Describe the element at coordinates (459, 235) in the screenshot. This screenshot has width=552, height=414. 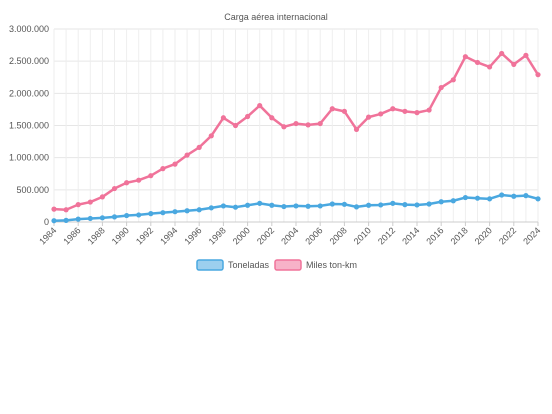
I see `x-tick-label: 2018` at that location.